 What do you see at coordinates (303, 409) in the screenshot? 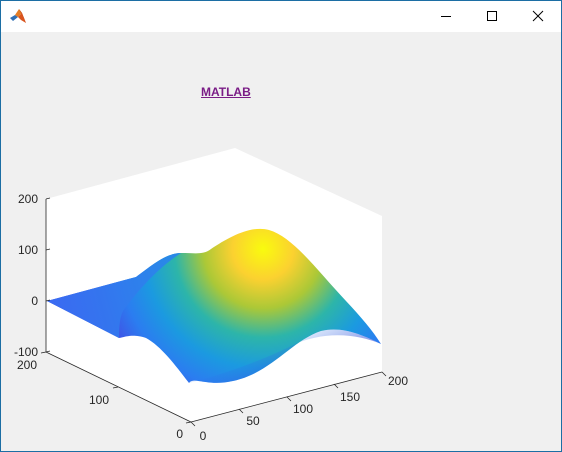
I see `x-tick-label: 100` at bounding box center [303, 409].